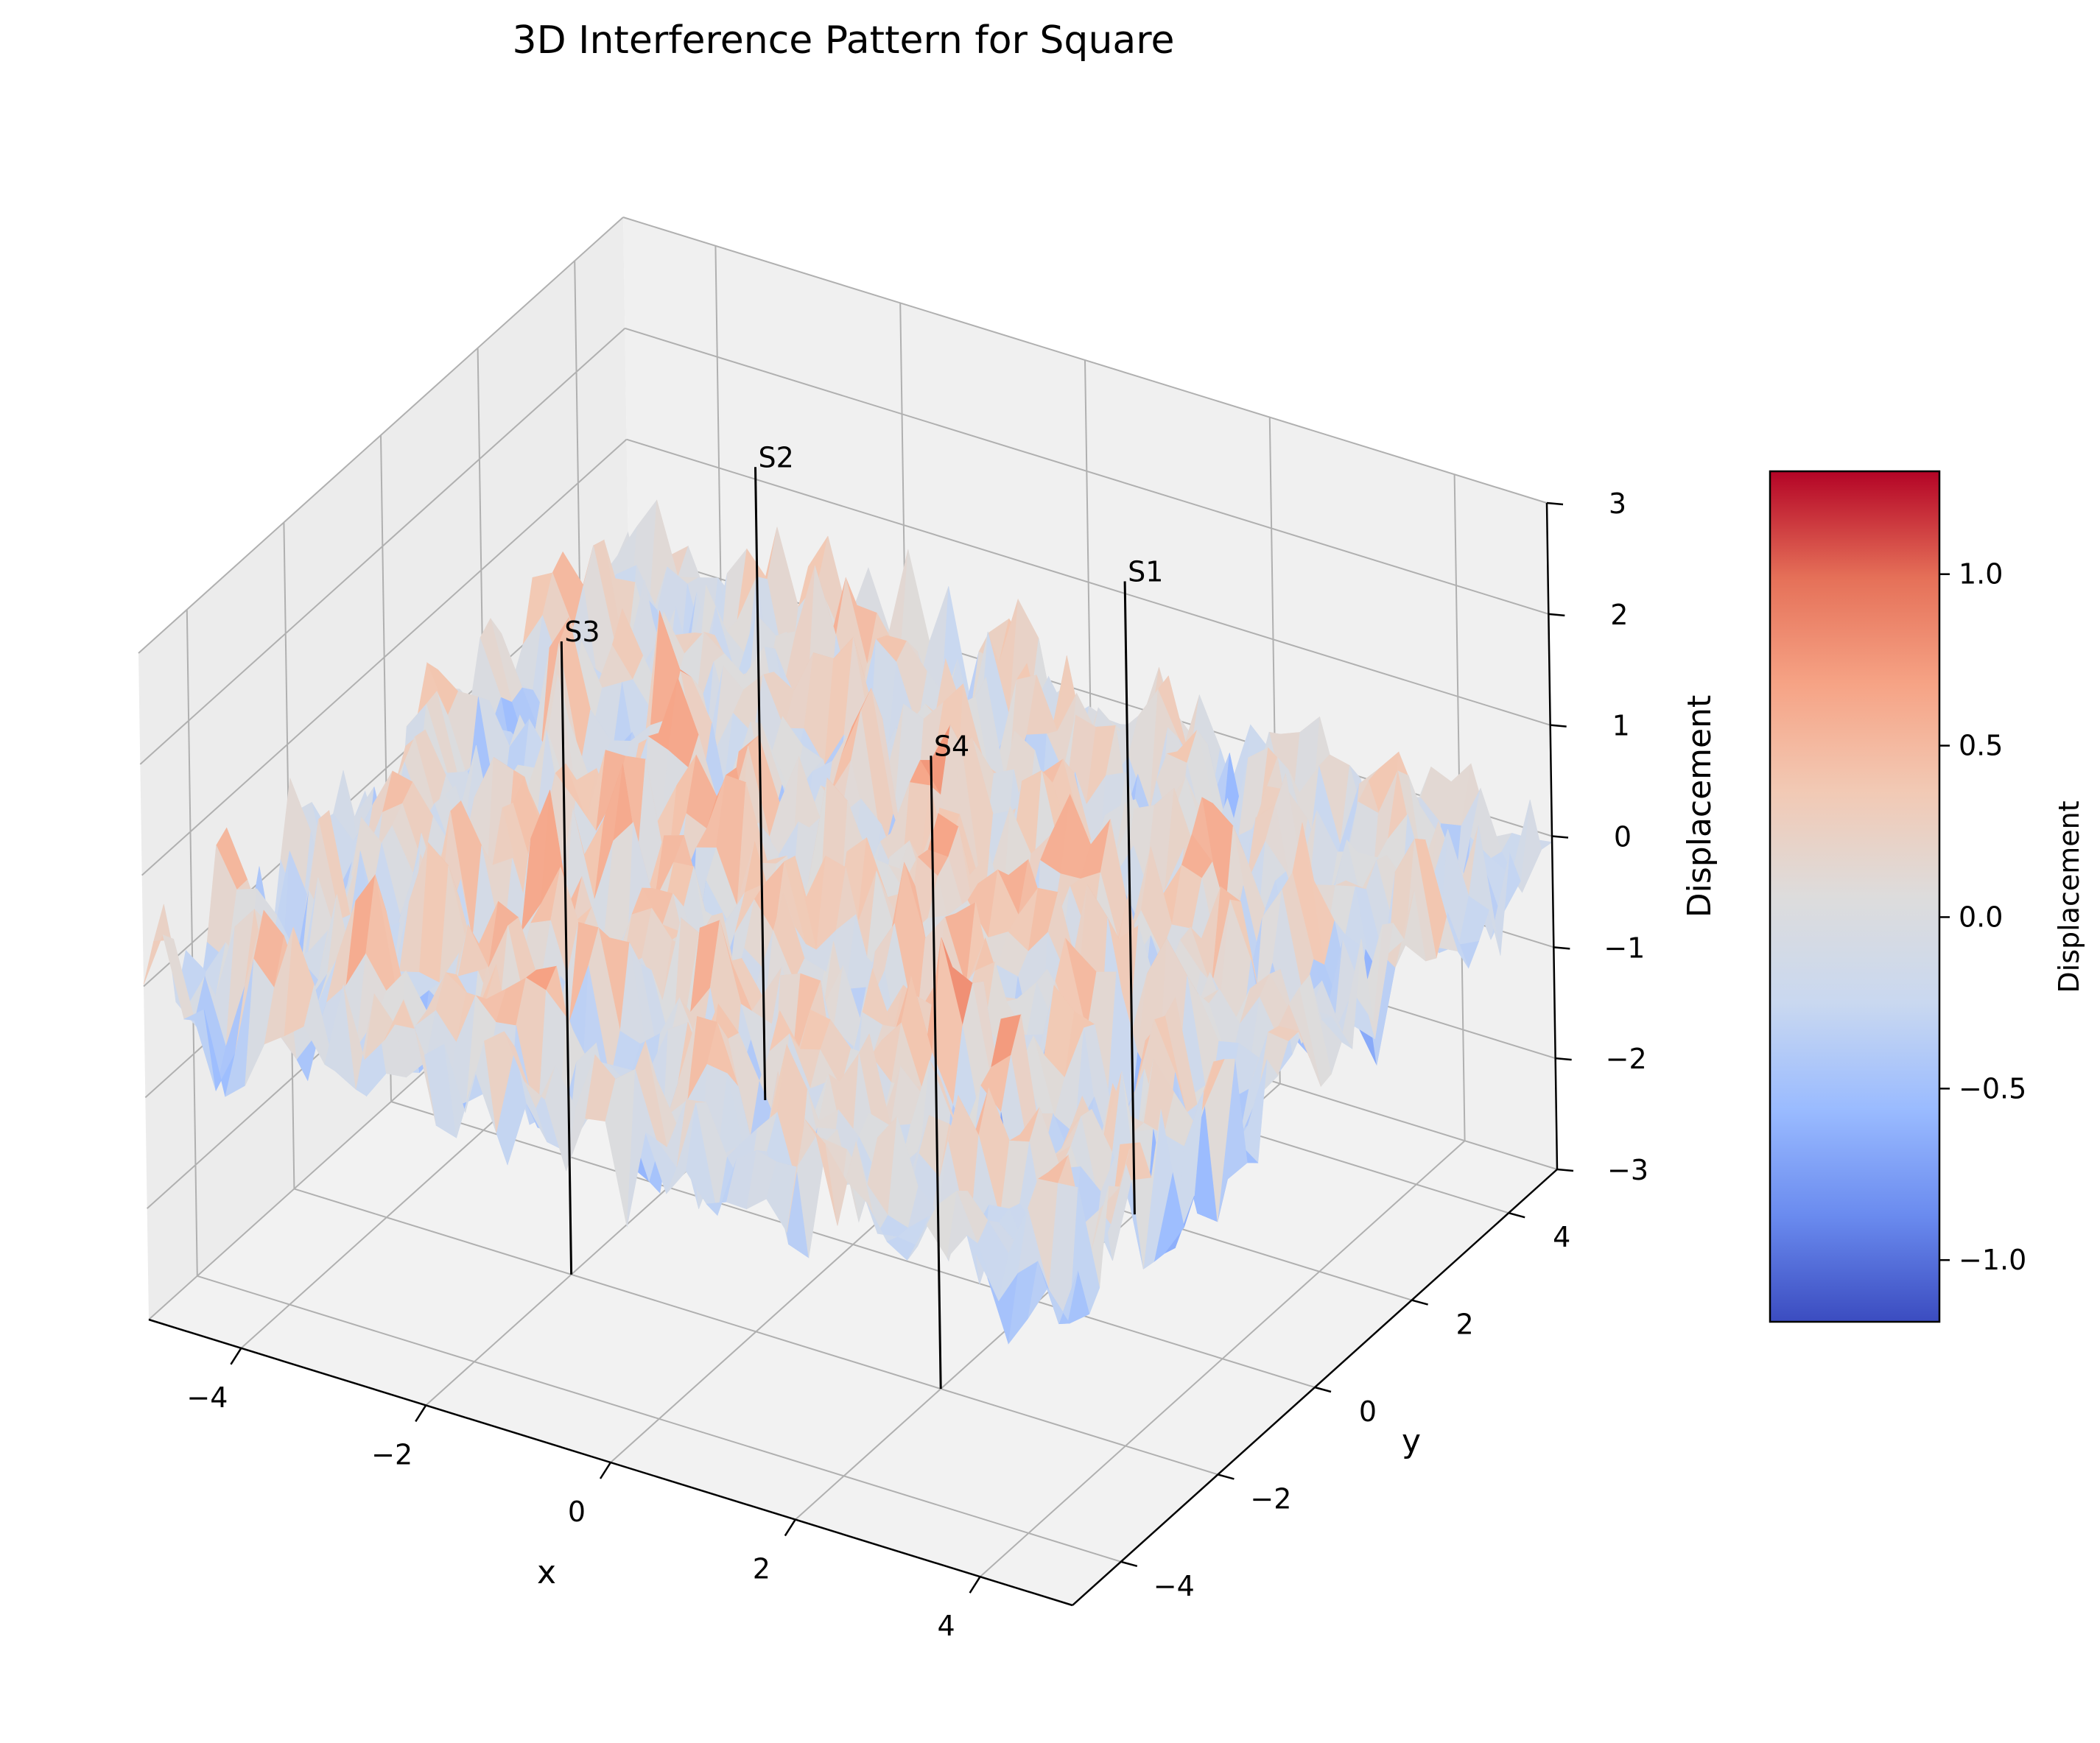  I want to click on x-tick-label: 2, so click(762, 1569).